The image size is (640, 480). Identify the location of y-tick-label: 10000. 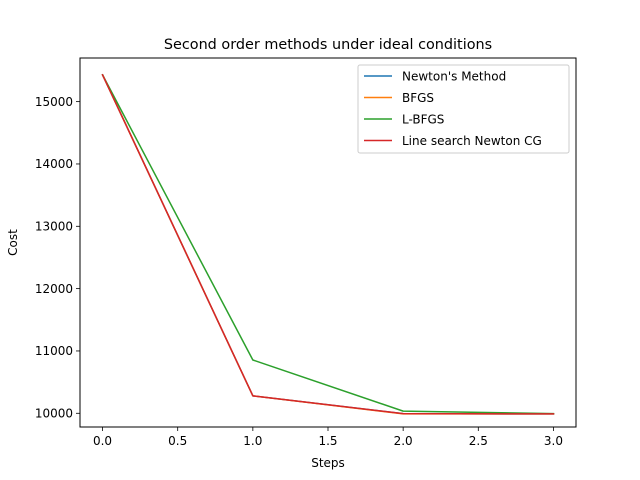
(54, 413).